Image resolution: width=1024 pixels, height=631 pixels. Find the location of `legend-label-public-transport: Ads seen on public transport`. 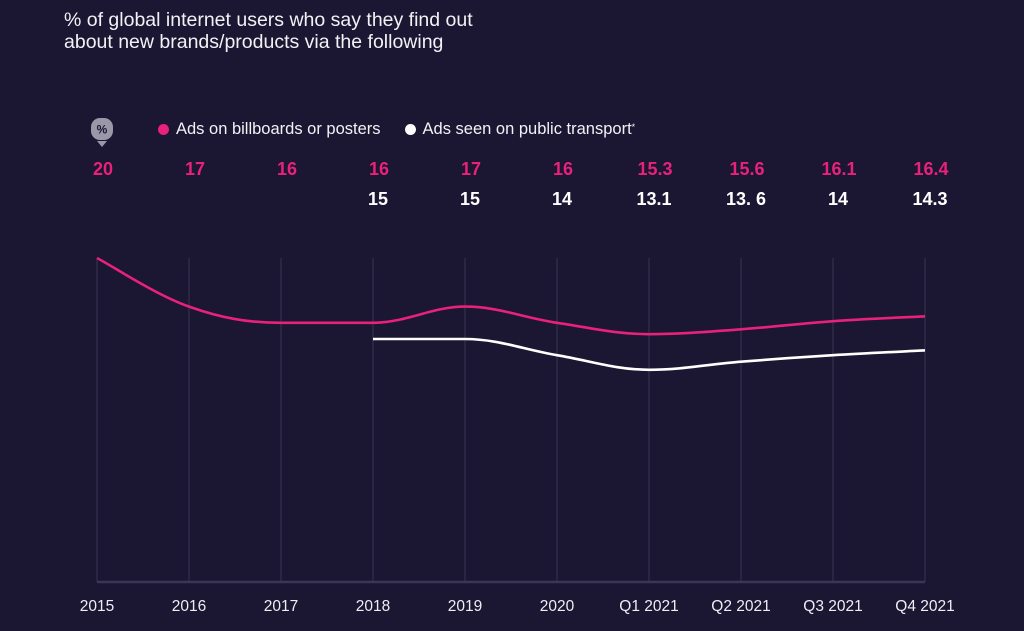

legend-label-public-transport: Ads seen on public transport is located at coordinates (527, 128).